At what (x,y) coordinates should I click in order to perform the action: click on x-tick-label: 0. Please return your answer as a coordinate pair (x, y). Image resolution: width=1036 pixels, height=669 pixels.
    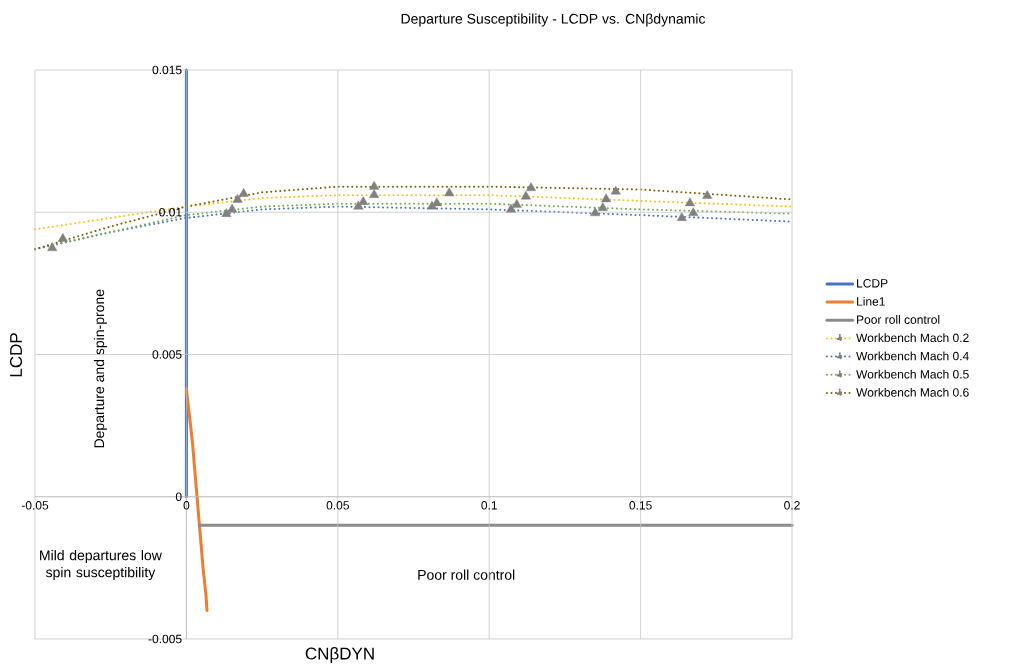
    Looking at the image, I should click on (186, 505).